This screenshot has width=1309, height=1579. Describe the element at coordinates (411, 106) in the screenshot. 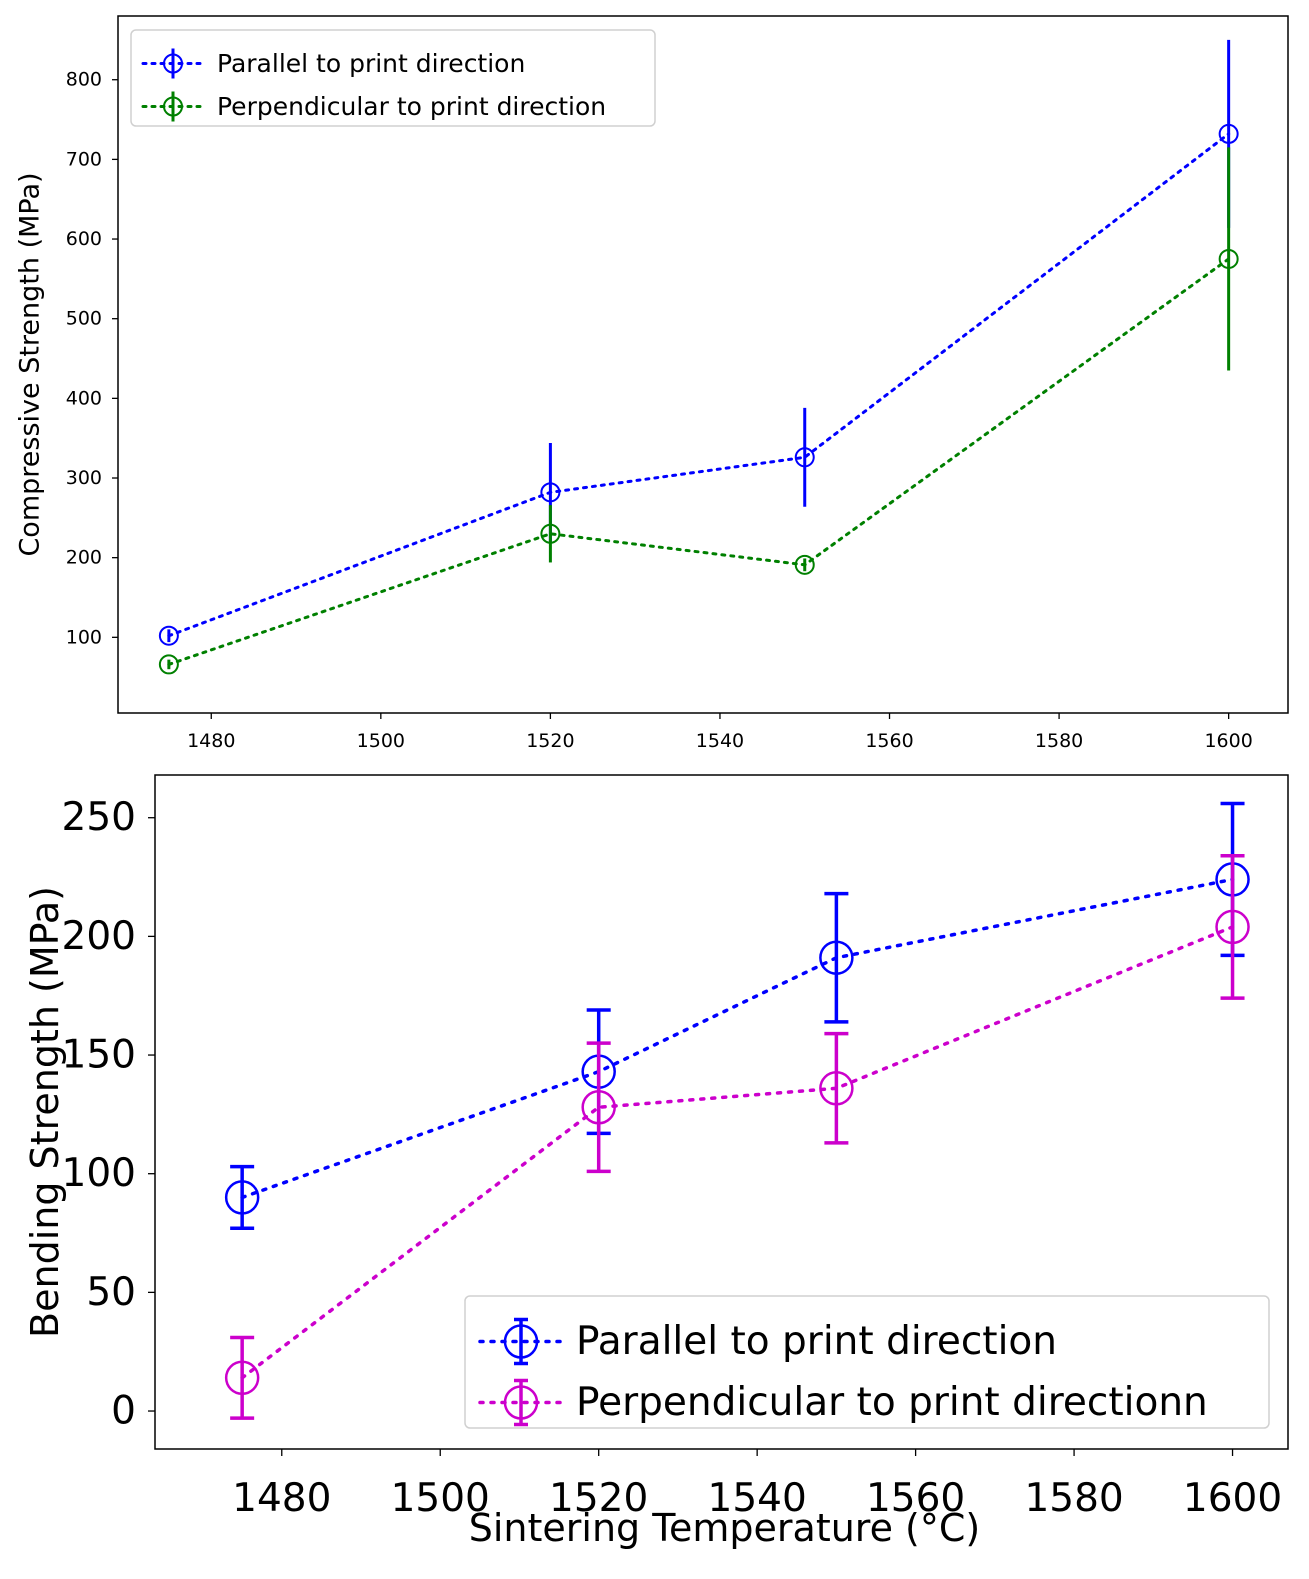

I see `legend-label: Perpendicular to print direction` at that location.